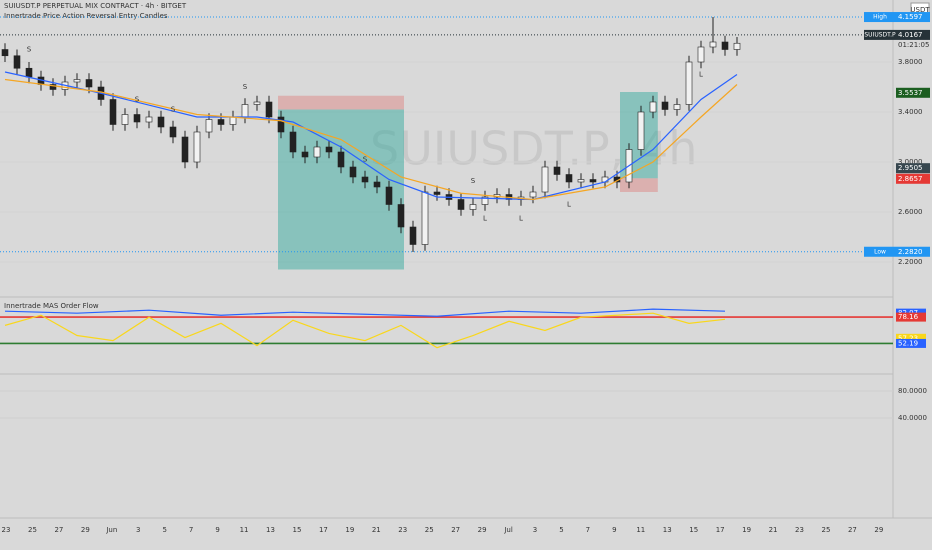  I want to click on marker-label: 2.8657, so click(910, 179).